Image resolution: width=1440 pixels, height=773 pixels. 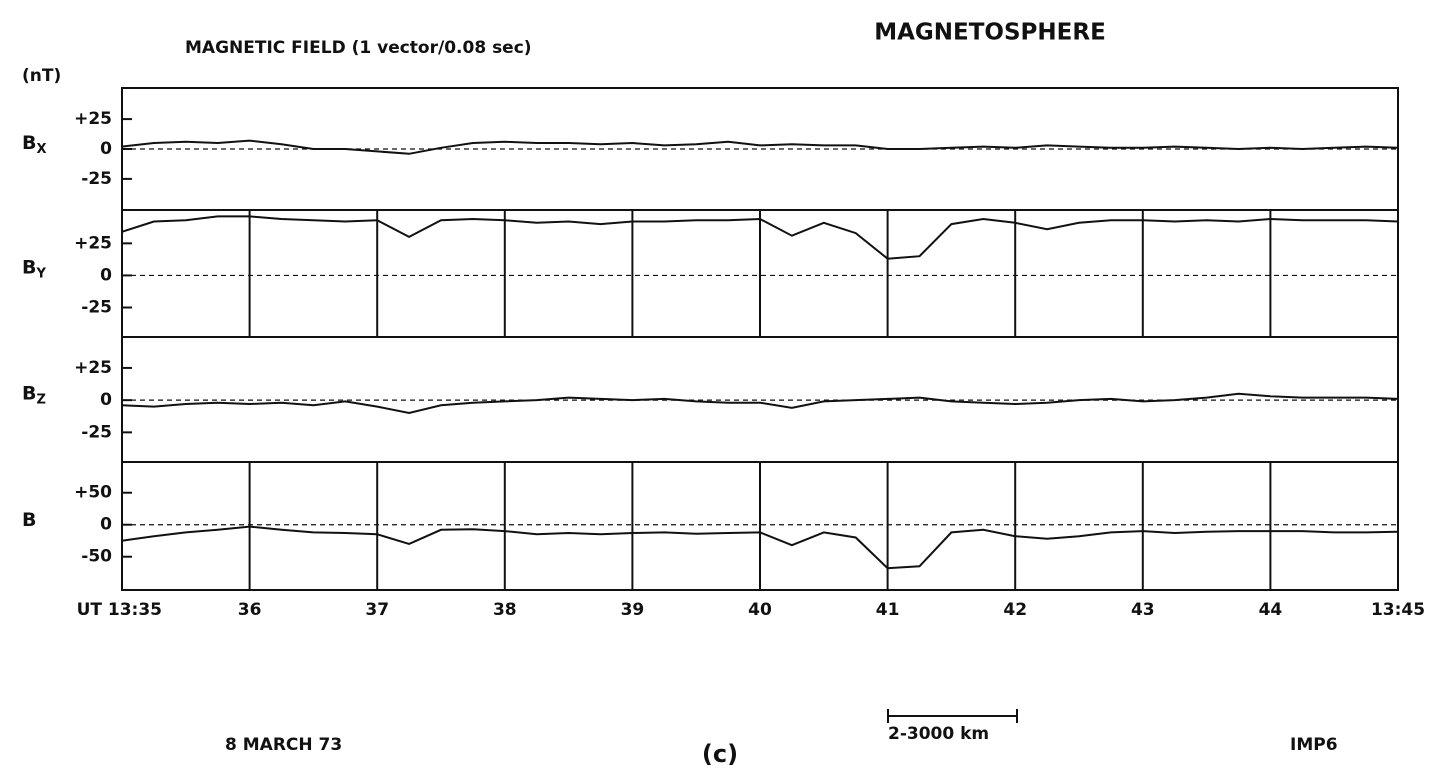 I want to click on x-tick-label: 40, so click(x=760, y=610).